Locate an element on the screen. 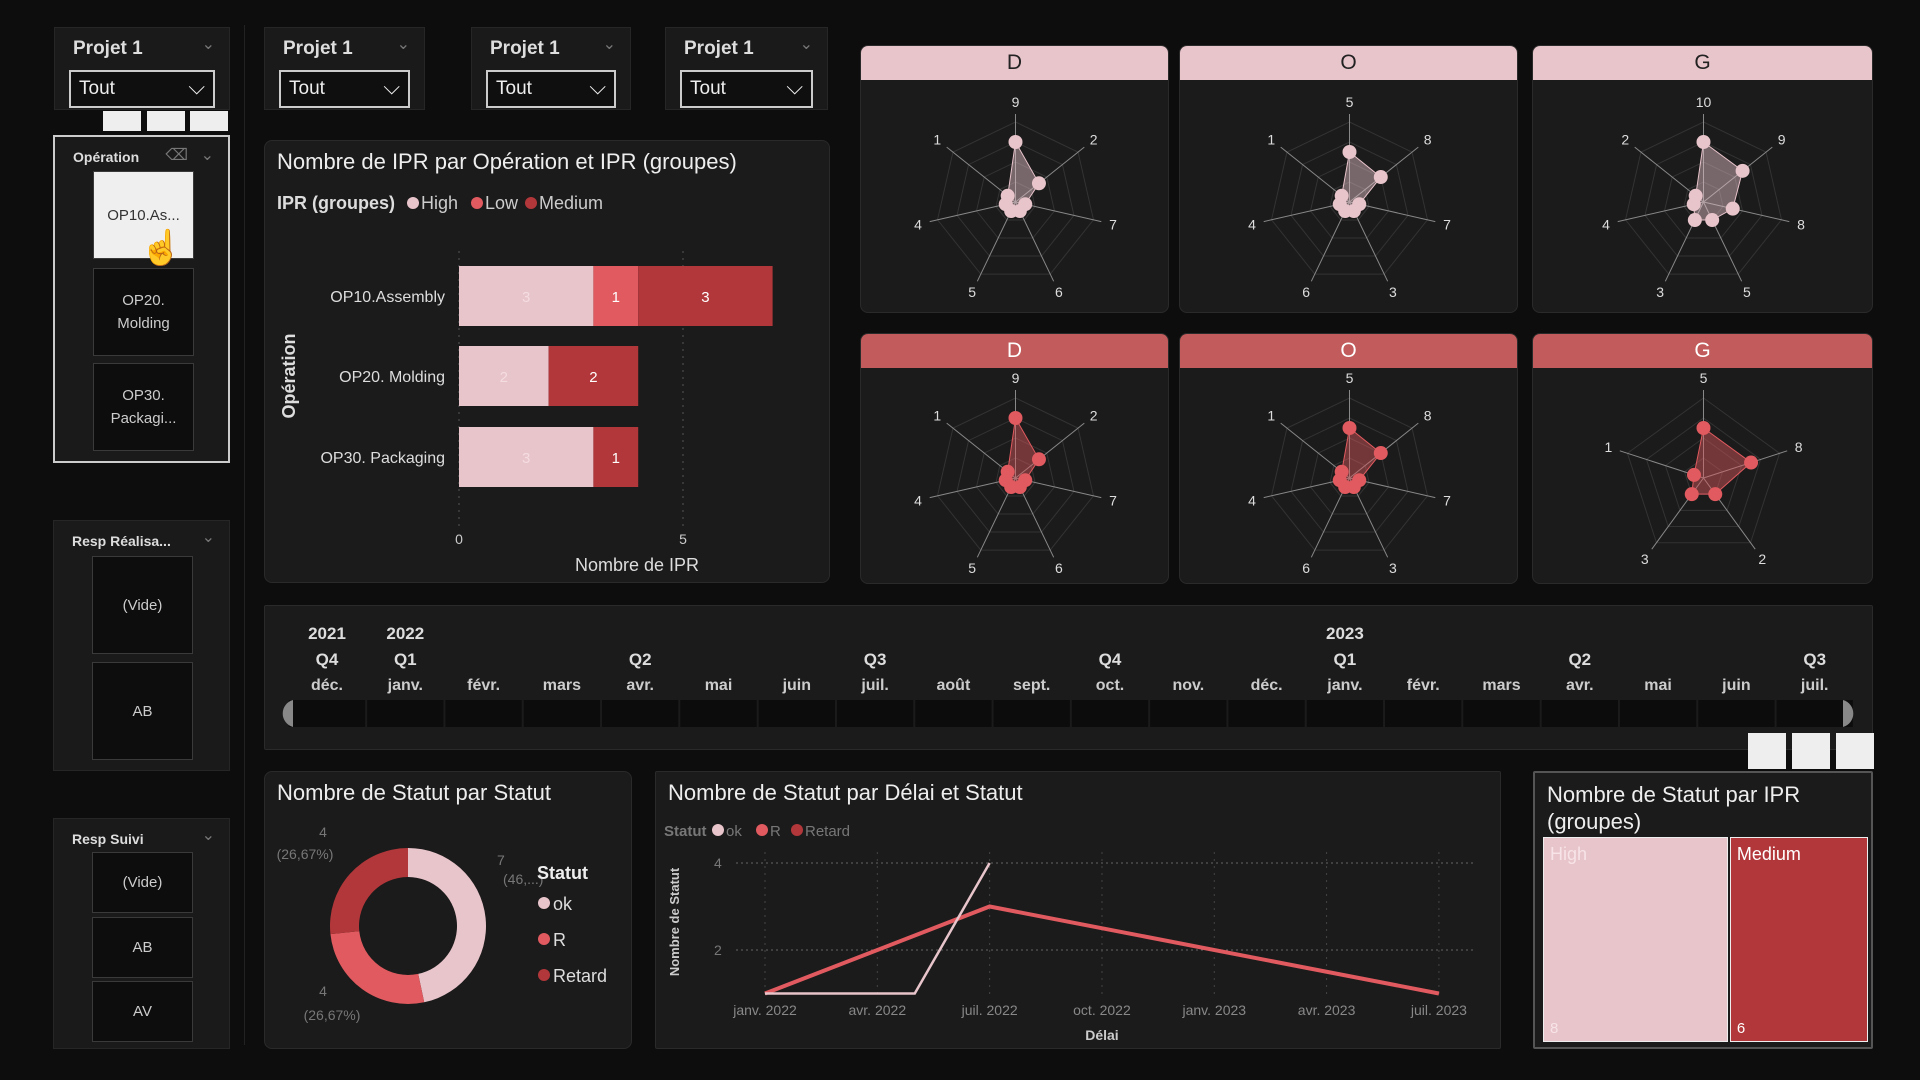 This screenshot has height=1080, width=1920. radar-axis-label: 3 is located at coordinates (1393, 568).